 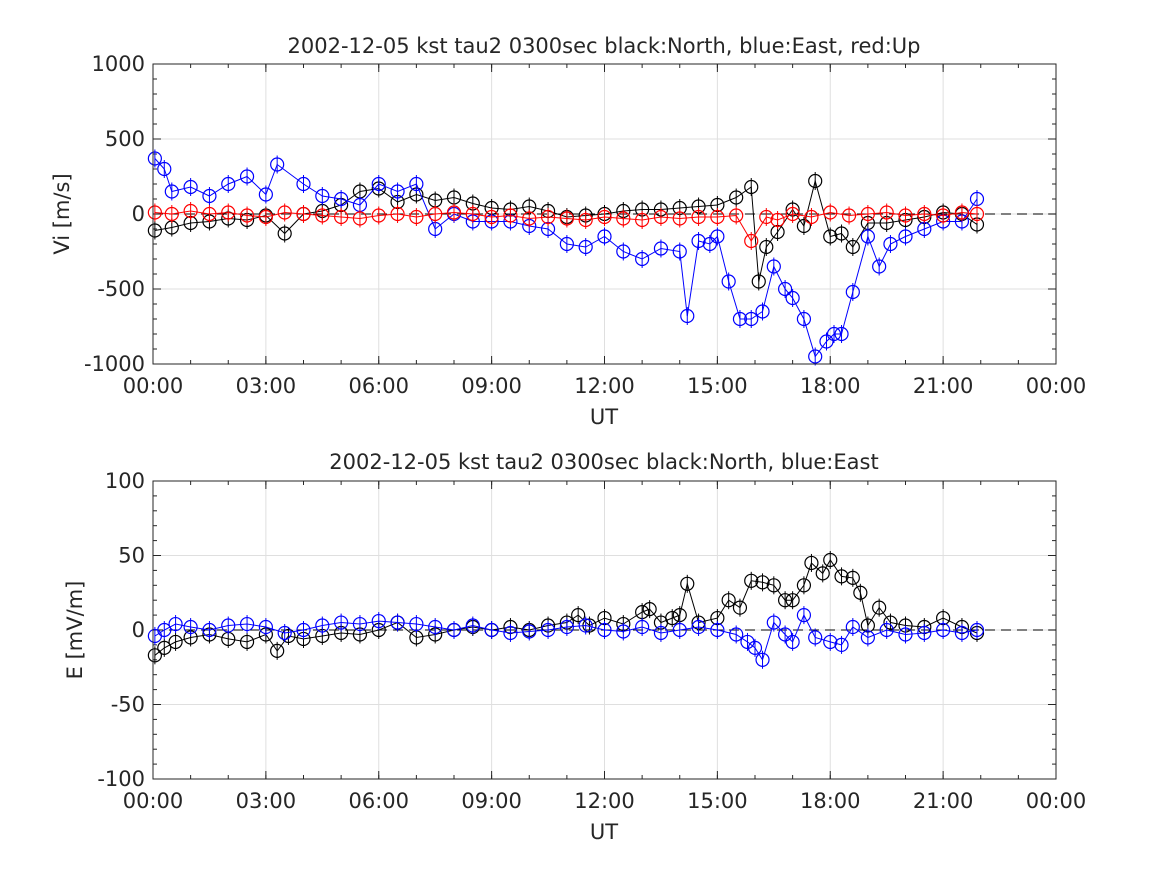 What do you see at coordinates (138, 630) in the screenshot?
I see `efield-y-tick-label: 0` at bounding box center [138, 630].